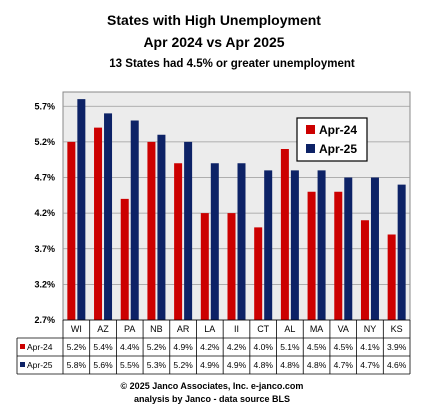 This screenshot has width=425, height=409. Describe the element at coordinates (124, 259) in the screenshot. I see `bar-apr-24-pa` at that location.